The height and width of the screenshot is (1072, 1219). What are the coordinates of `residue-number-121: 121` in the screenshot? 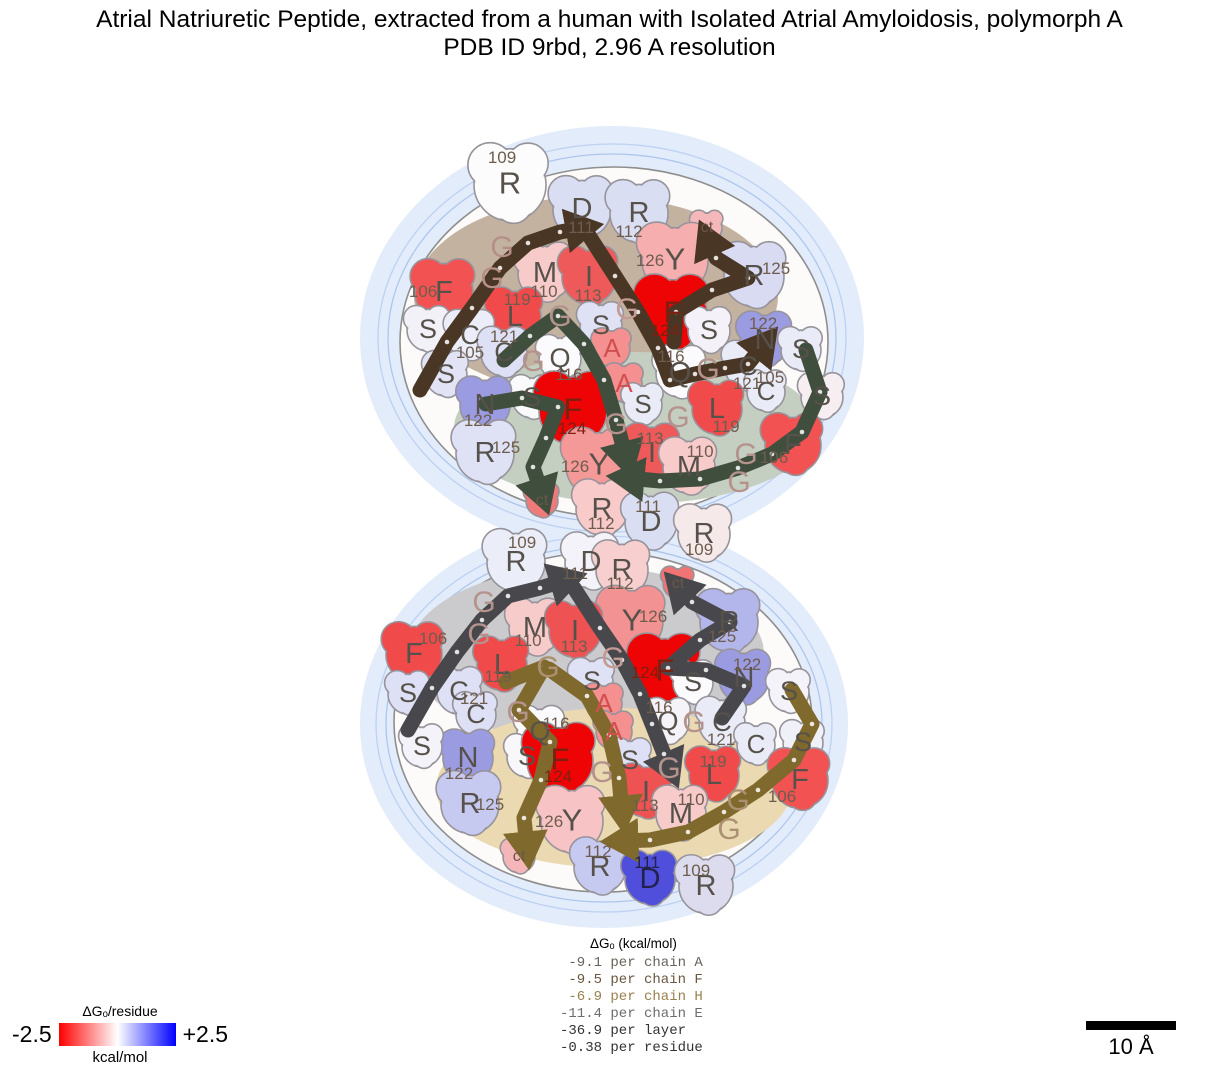 It's located at (504, 336).